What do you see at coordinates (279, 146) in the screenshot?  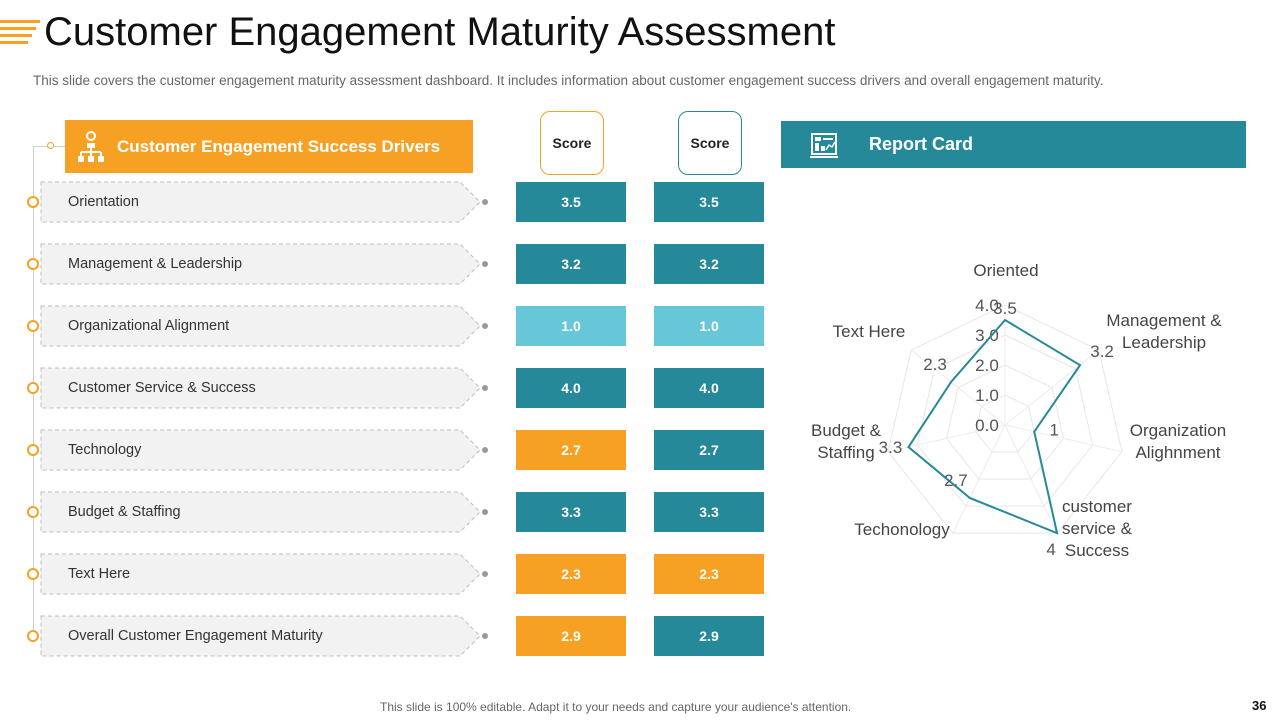 I see `drivers-header-title: Customer Engagement Success Drivers` at bounding box center [279, 146].